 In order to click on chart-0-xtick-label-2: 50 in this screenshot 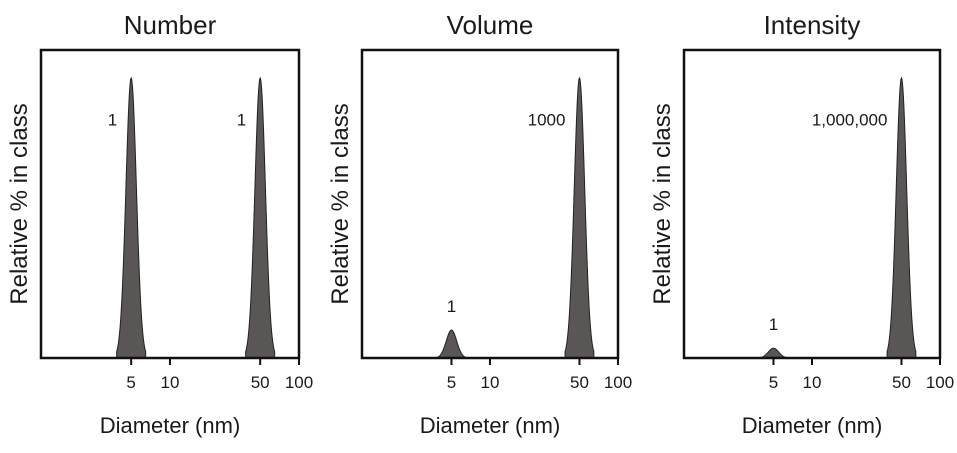, I will do `click(260, 382)`.